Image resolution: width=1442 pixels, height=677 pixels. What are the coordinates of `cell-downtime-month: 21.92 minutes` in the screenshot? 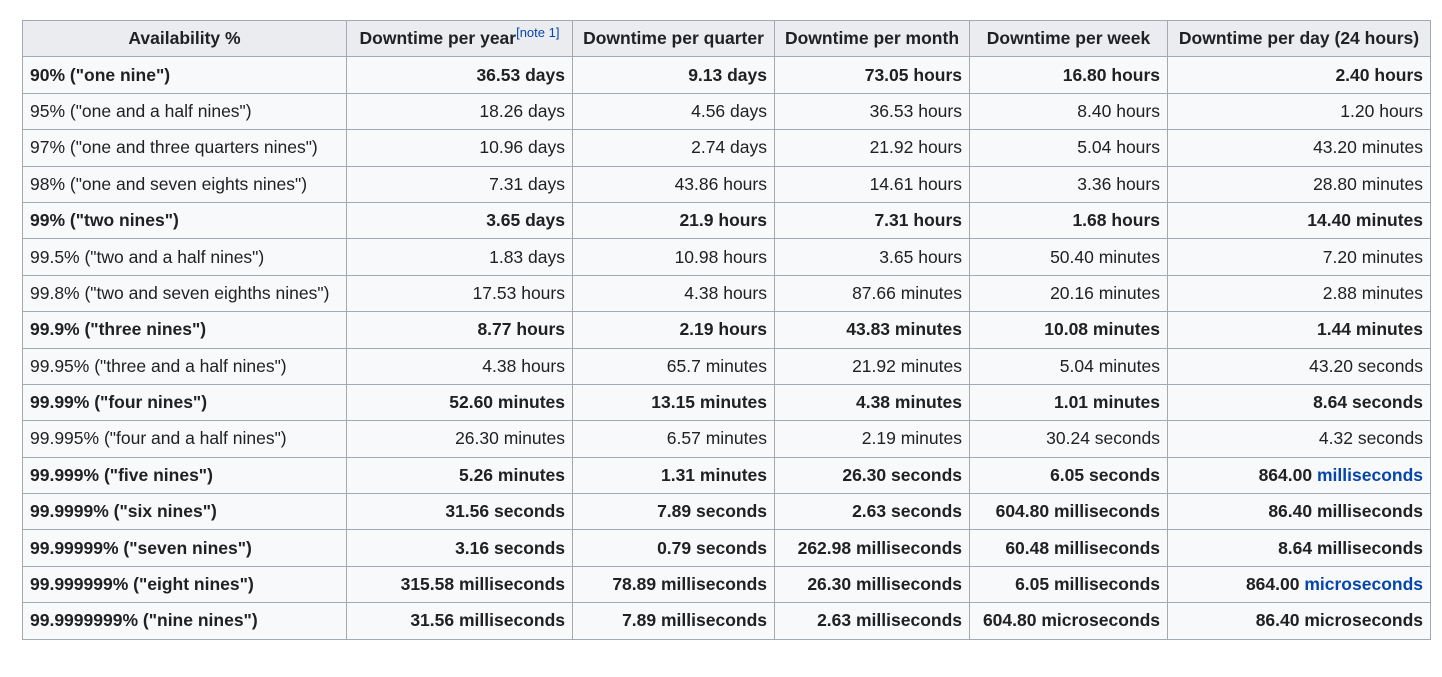 It's located at (872, 366).